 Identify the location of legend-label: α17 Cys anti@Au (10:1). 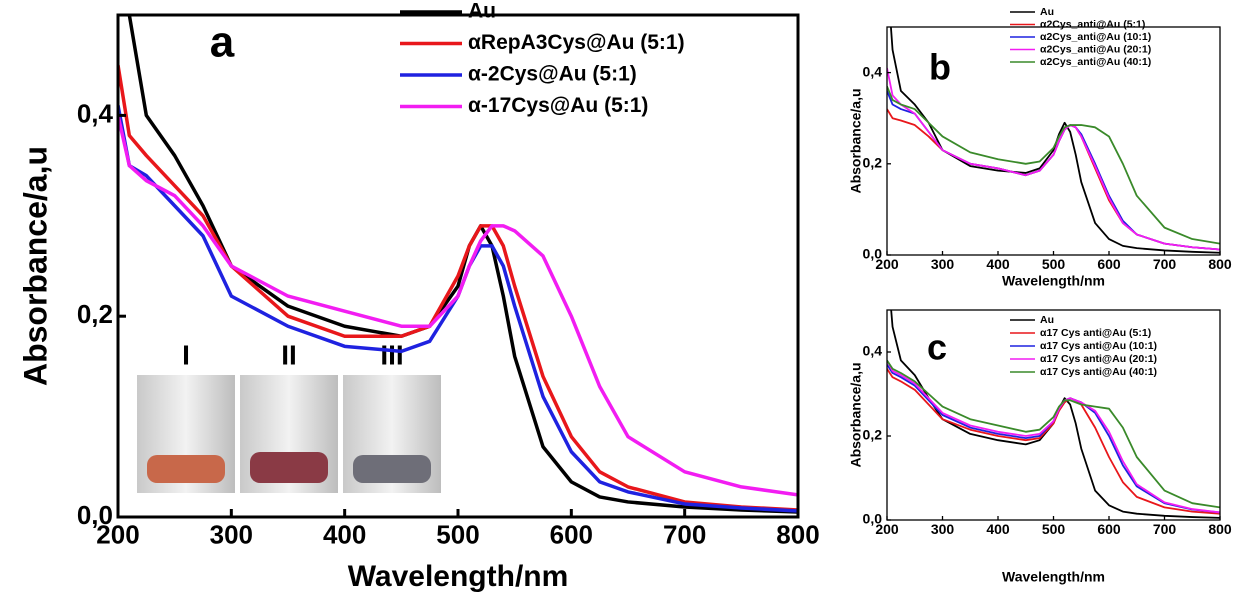
(1098, 346).